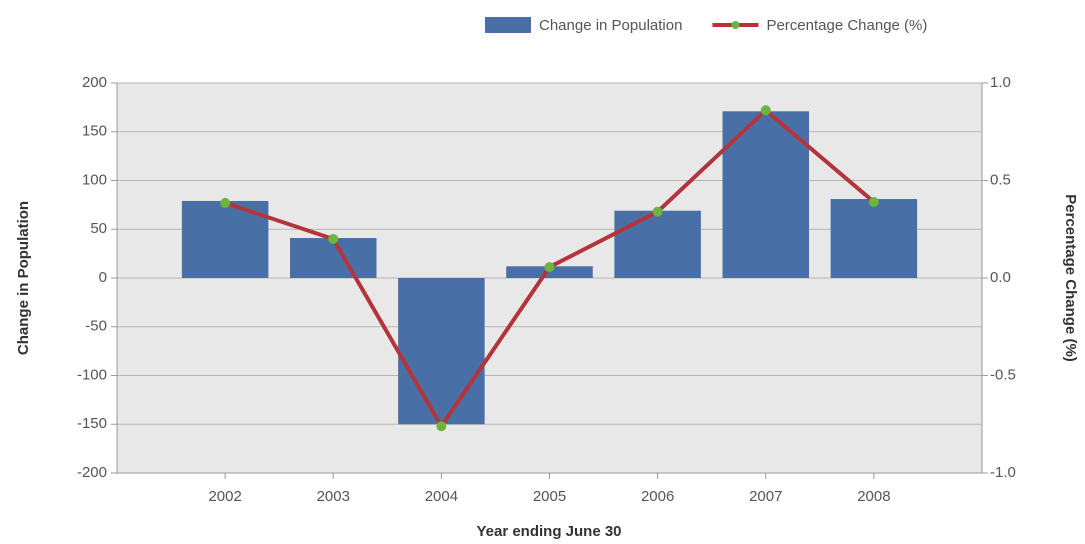 This screenshot has width=1085, height=544. Describe the element at coordinates (1003, 374) in the screenshot. I see `y2-tick-label: -0.5` at that location.